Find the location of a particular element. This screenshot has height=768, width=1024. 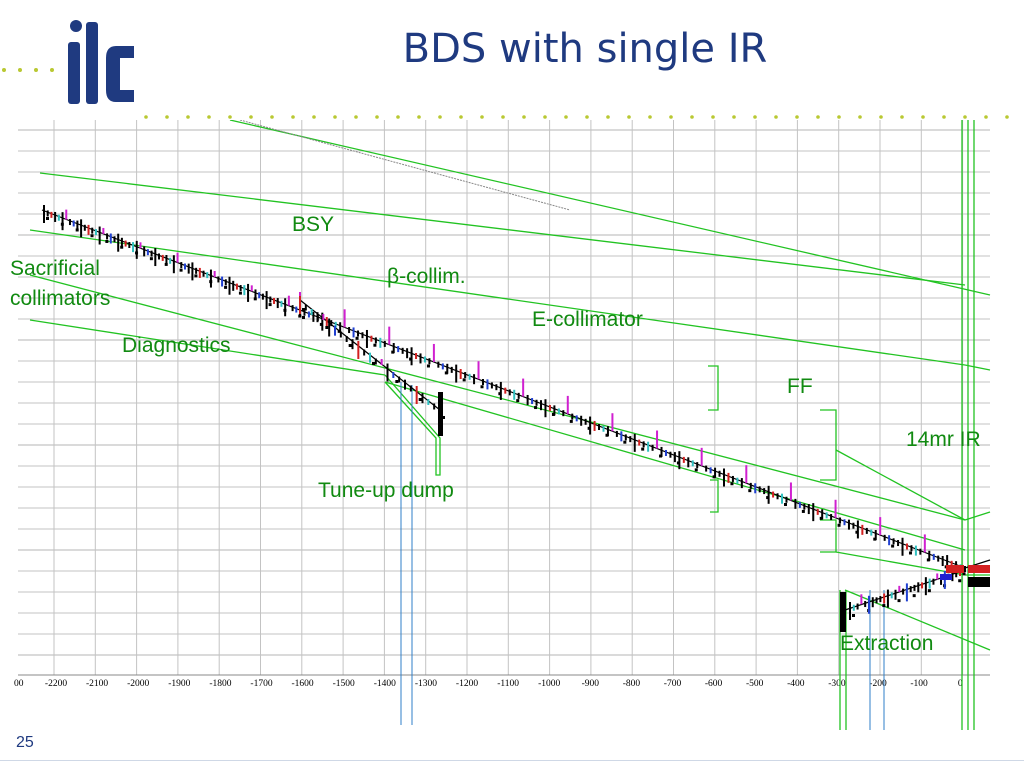

x-tick-label: -800 is located at coordinates (632, 684).